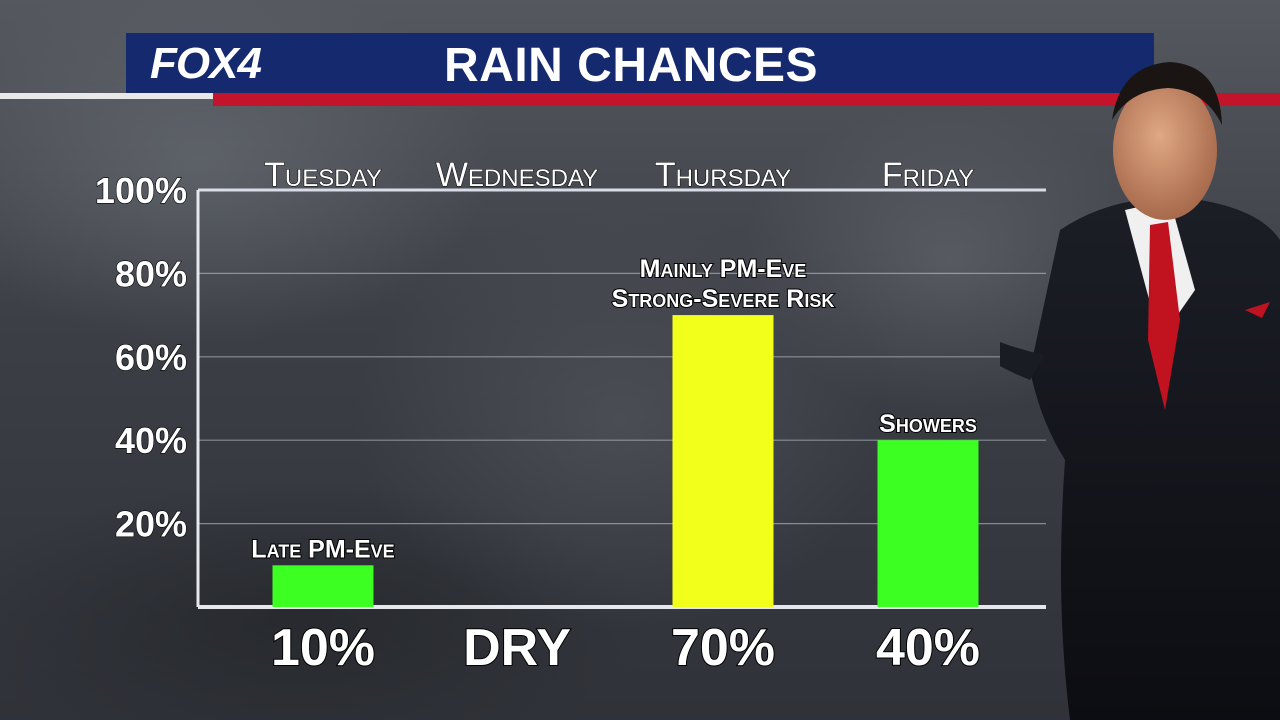 This screenshot has height=720, width=1280. I want to click on value-label-friday: 40%, so click(928, 648).